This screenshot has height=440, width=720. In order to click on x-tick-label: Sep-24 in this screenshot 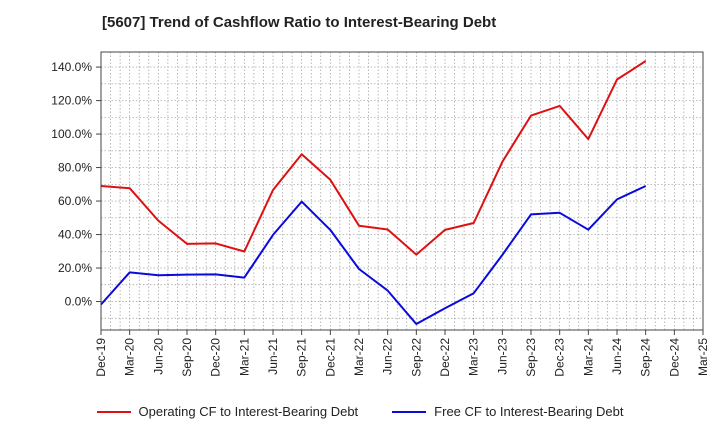, I will do `click(646, 357)`.